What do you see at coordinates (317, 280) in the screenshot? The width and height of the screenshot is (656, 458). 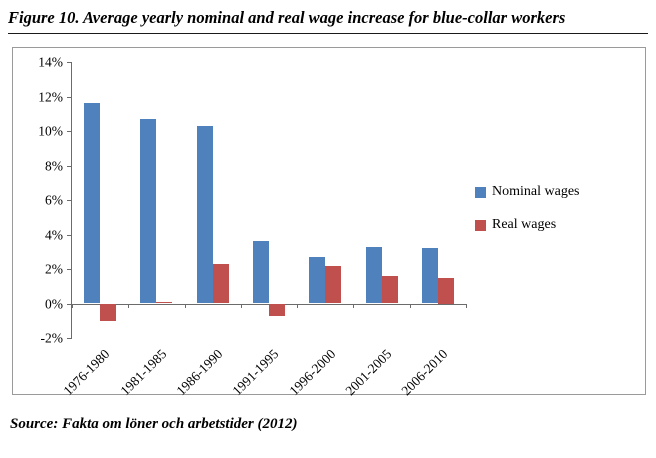 I see `bar-nominal-wages-1996-2000` at bounding box center [317, 280].